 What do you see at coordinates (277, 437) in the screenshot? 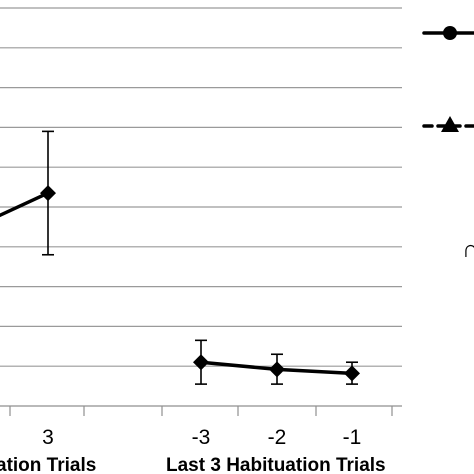
I see `x-tick-label: -2` at bounding box center [277, 437].